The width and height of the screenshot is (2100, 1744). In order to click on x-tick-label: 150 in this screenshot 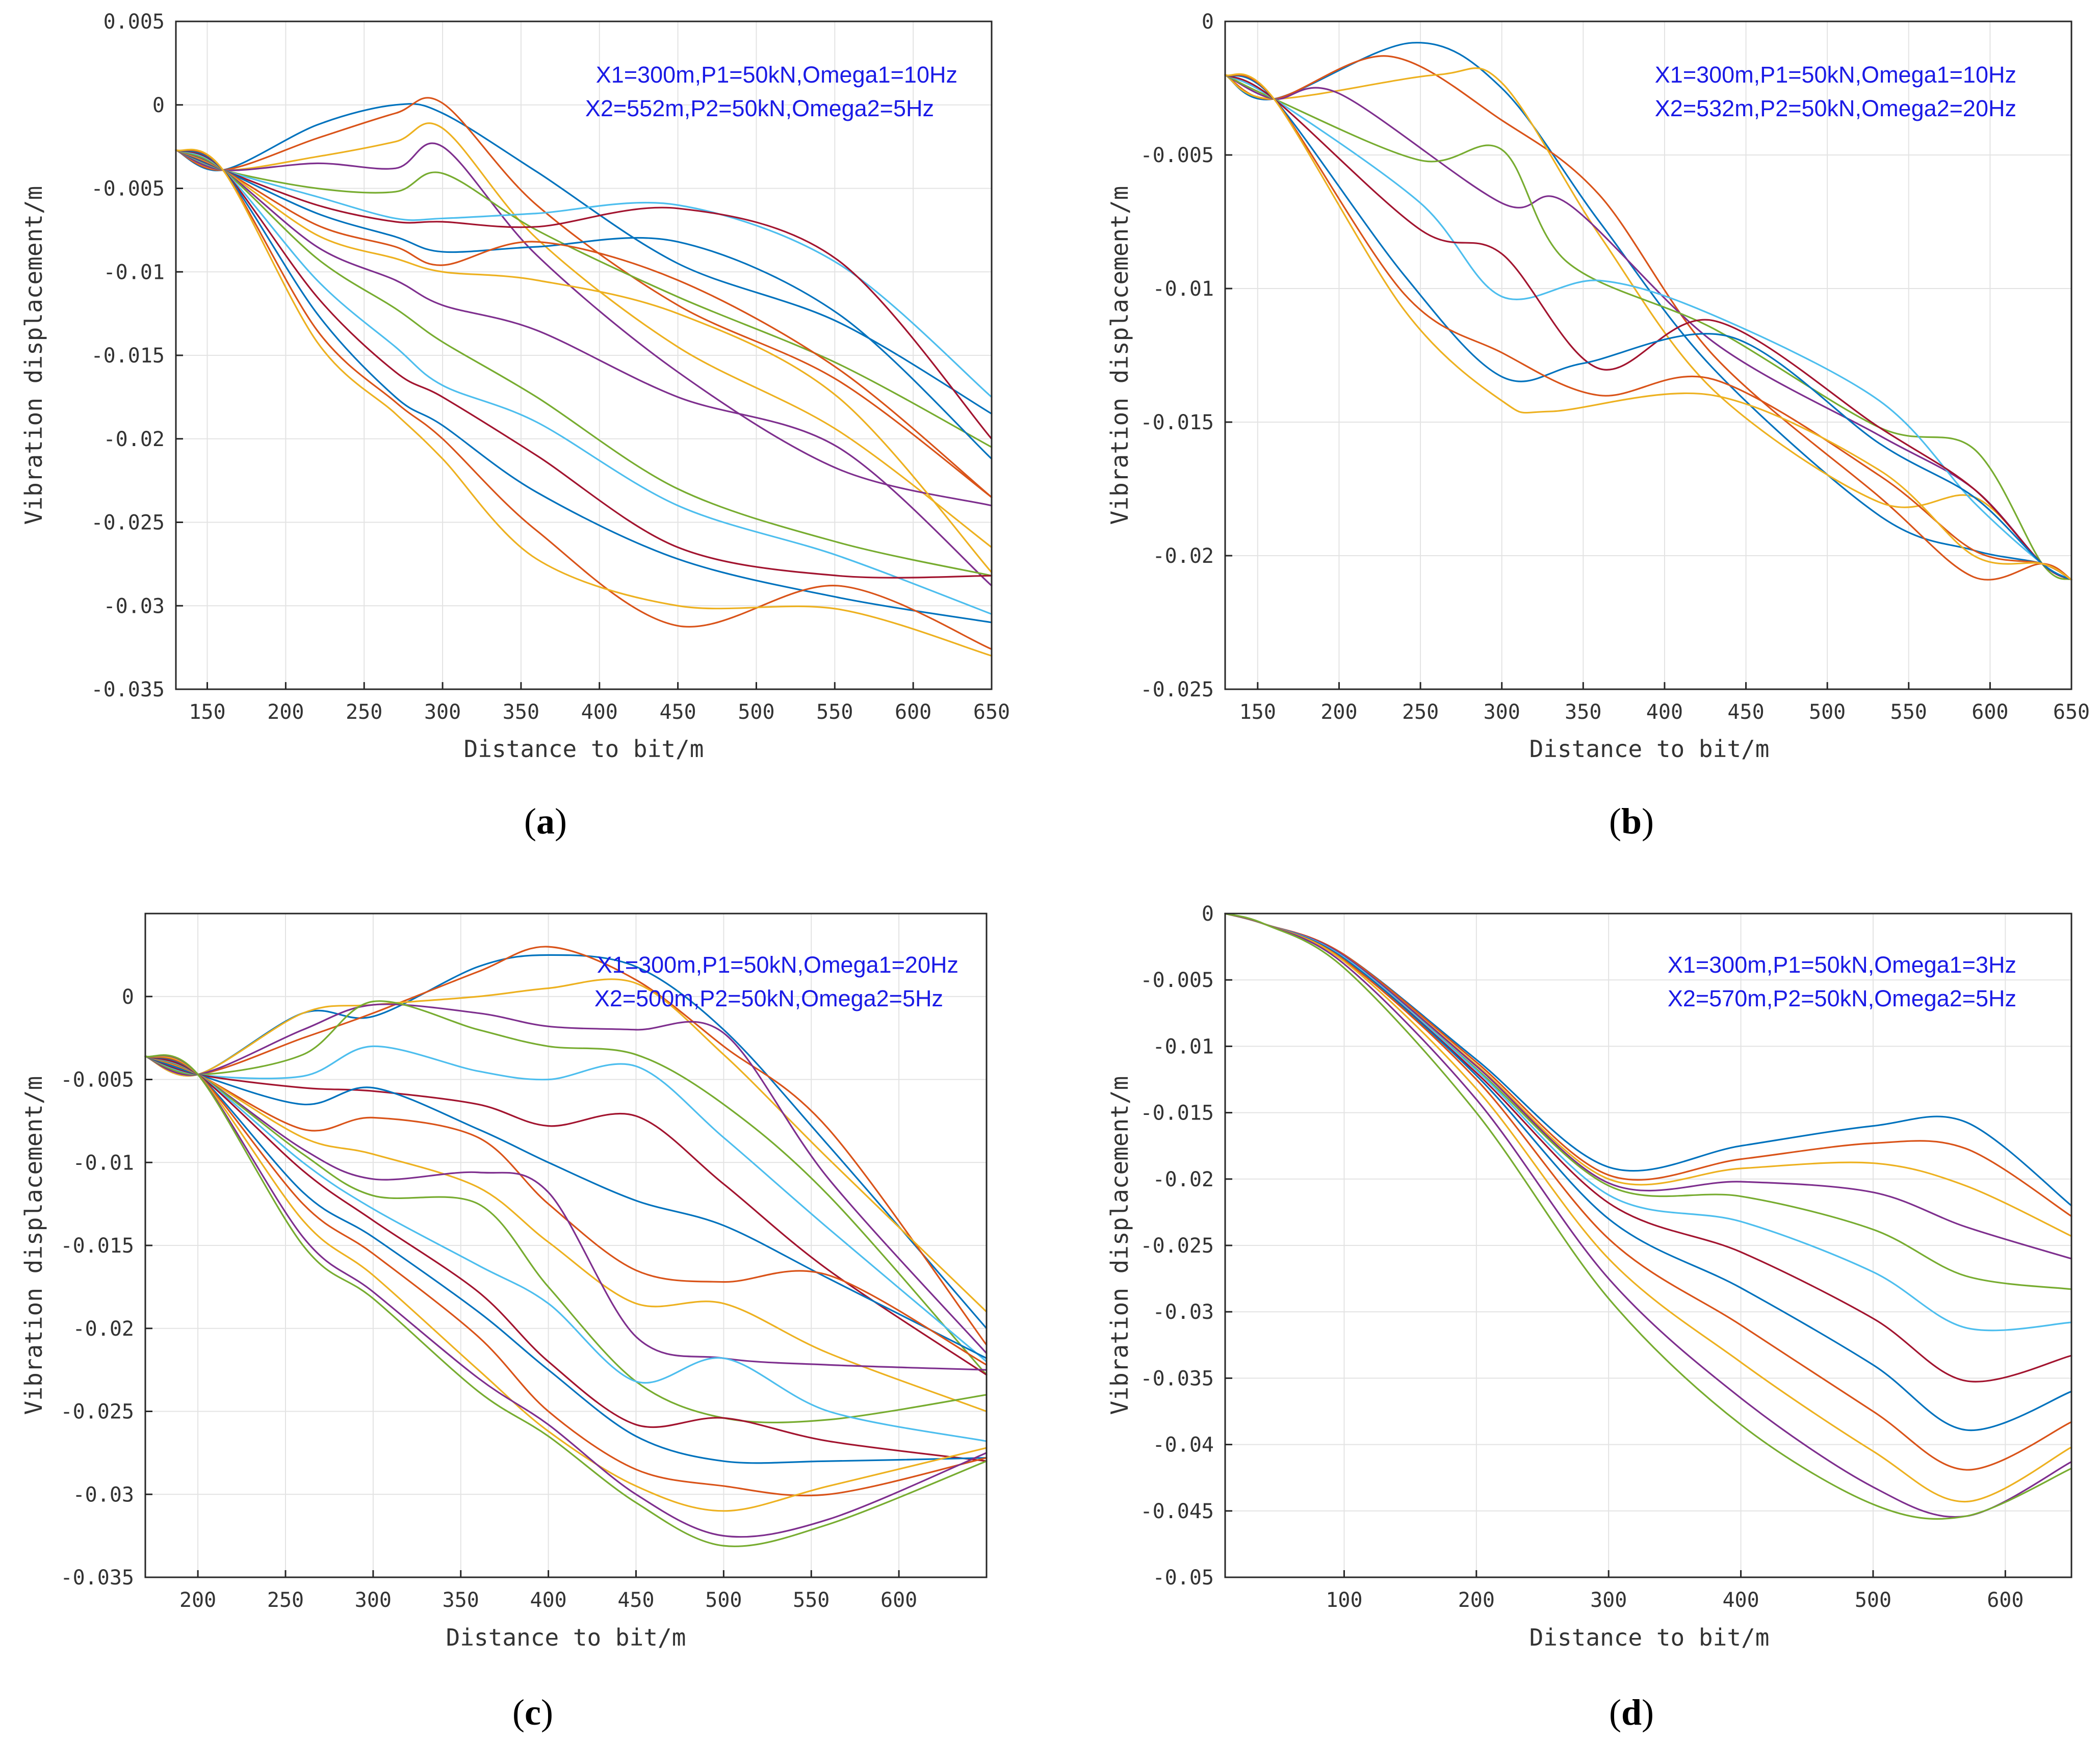, I will do `click(1257, 712)`.